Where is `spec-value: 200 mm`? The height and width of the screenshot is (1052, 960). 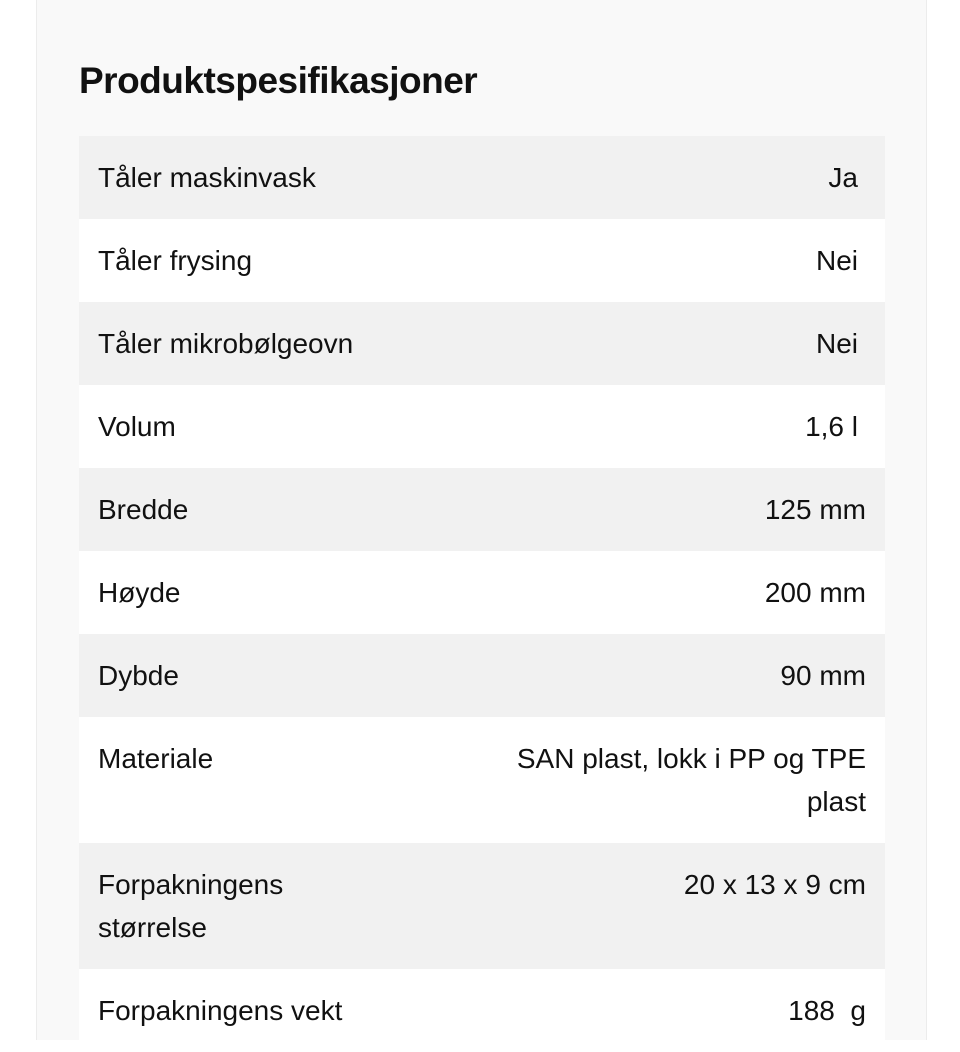
spec-value: 200 mm is located at coordinates (815, 592).